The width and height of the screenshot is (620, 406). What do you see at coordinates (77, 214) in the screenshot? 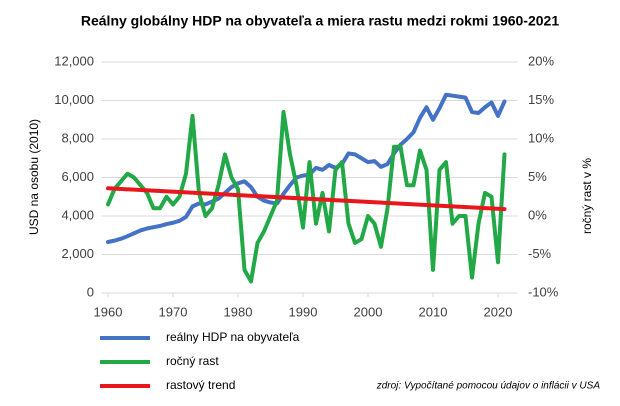
I see `y-tick-label: 4,000` at bounding box center [77, 214].